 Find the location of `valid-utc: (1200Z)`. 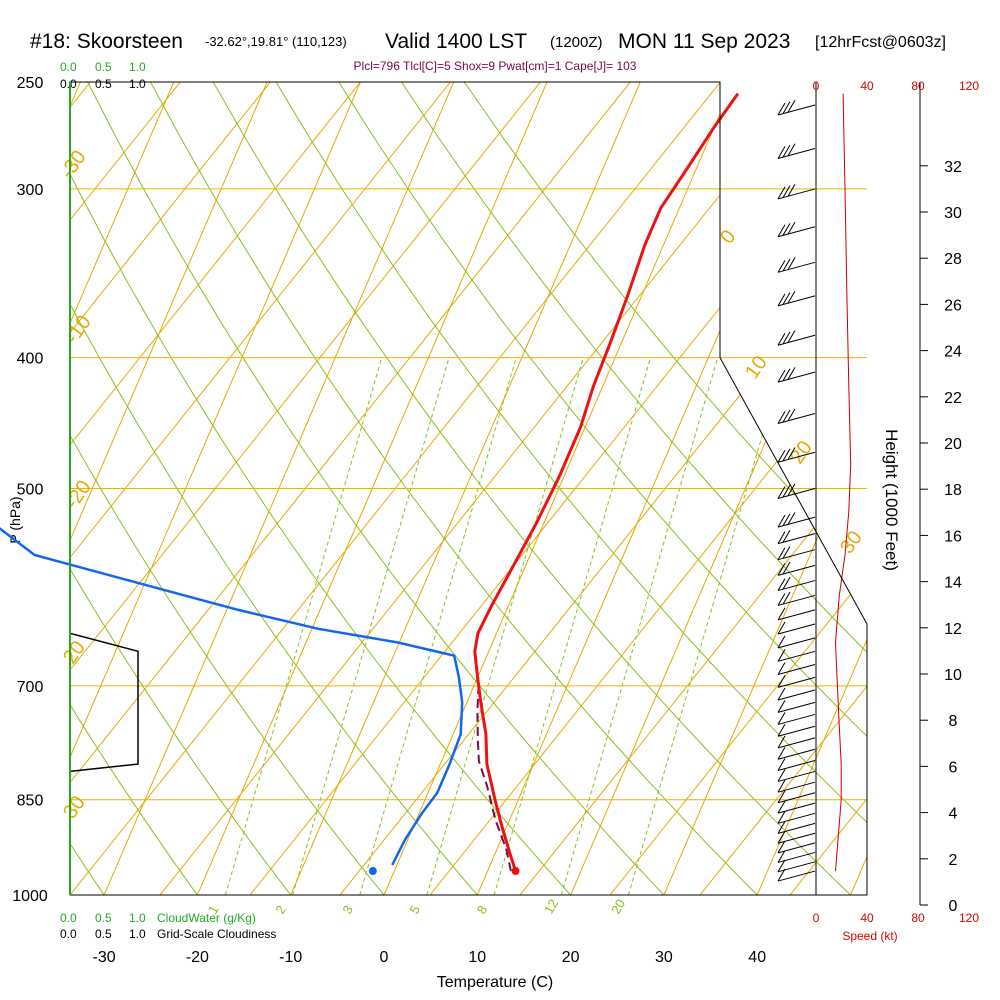

valid-utc: (1200Z) is located at coordinates (576, 42).